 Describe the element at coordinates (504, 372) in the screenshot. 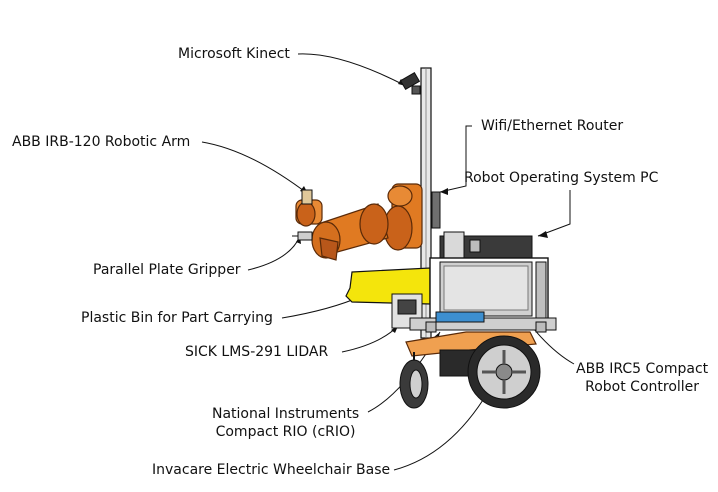

I see `drive-wheel` at that location.